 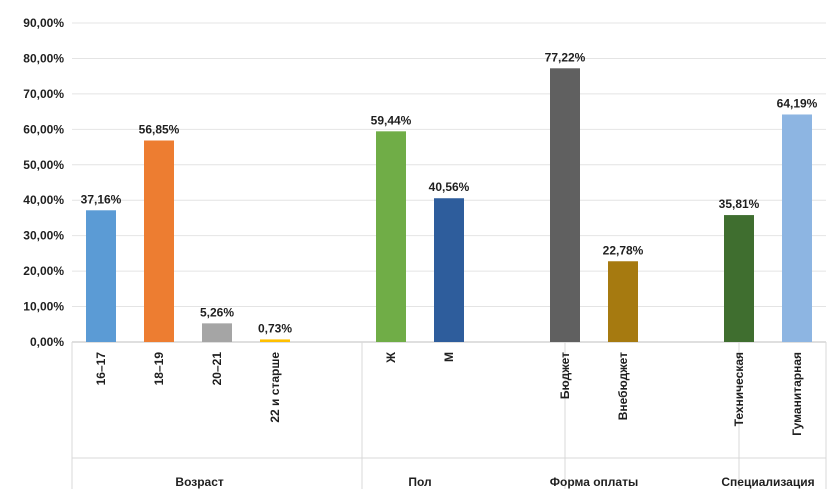 What do you see at coordinates (43, 200) in the screenshot?
I see `y-tick-label: 40,00%` at bounding box center [43, 200].